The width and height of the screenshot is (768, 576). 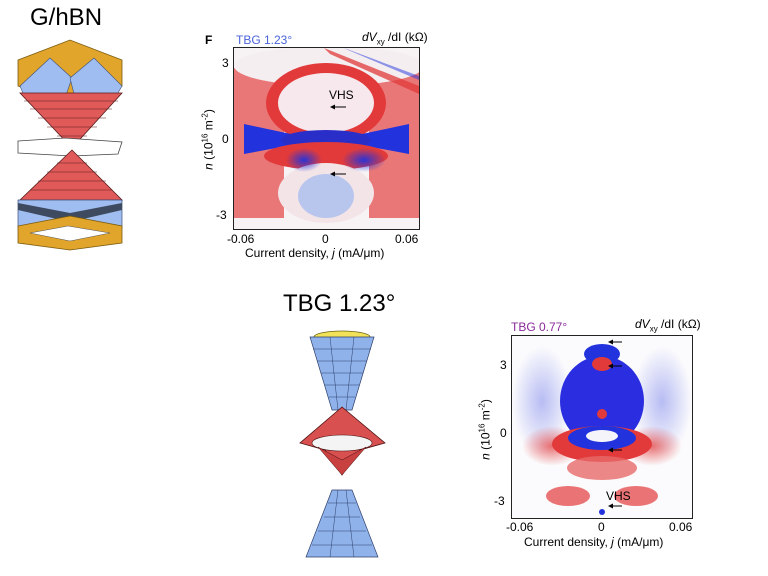 What do you see at coordinates (618, 496) in the screenshot?
I see `panel-b-vhs-label: VHS` at bounding box center [618, 496].